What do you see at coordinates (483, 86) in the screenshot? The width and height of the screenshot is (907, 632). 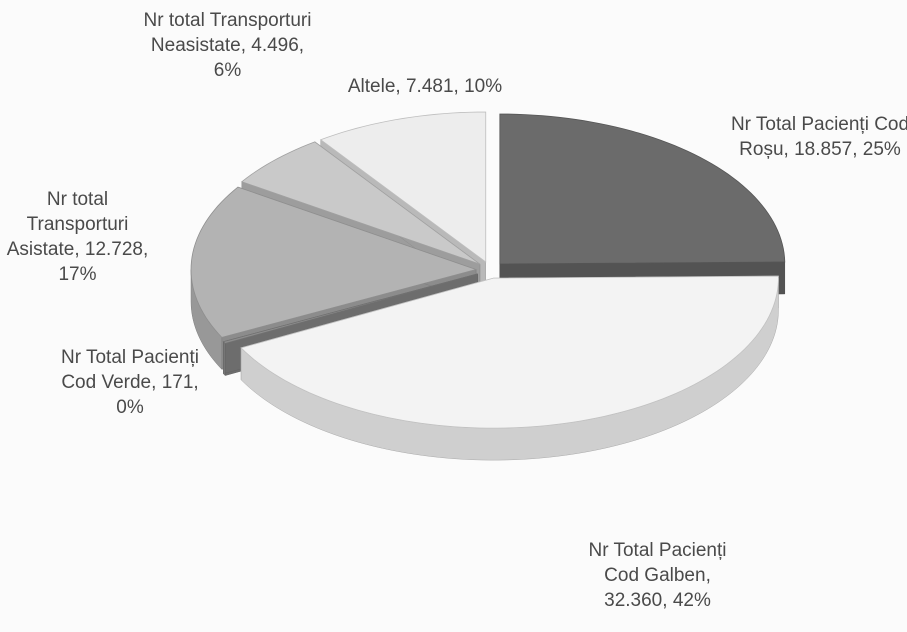 I see `label-part: 10%` at bounding box center [483, 86].